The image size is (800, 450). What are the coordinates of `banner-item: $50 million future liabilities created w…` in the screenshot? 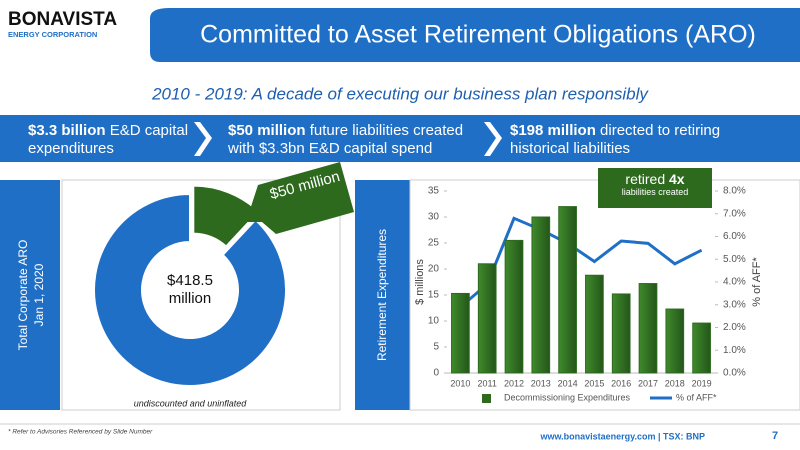 It's located at (358, 140).